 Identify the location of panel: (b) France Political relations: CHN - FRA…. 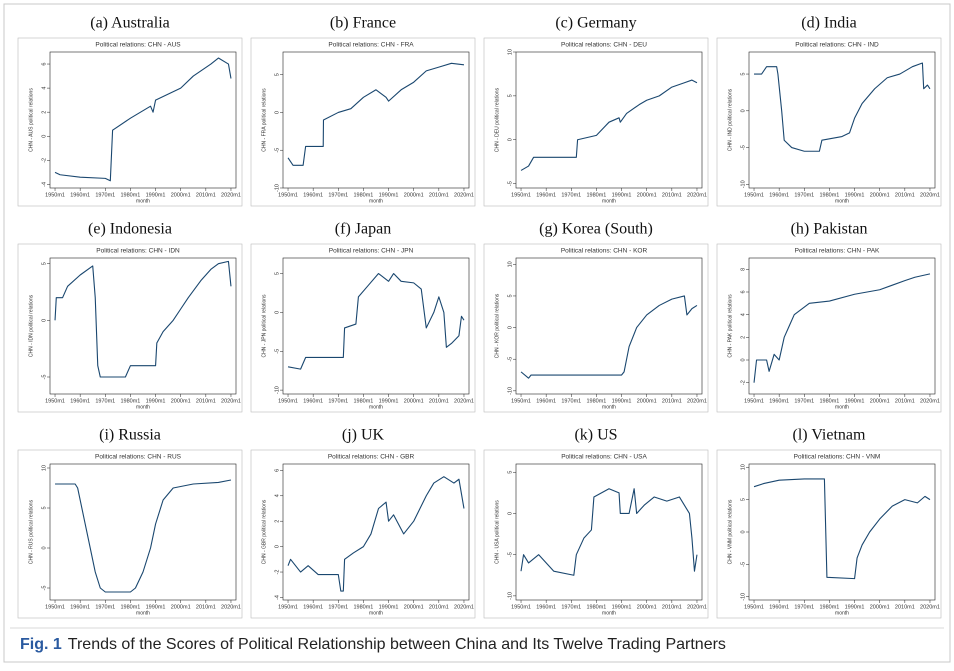
(363, 111).